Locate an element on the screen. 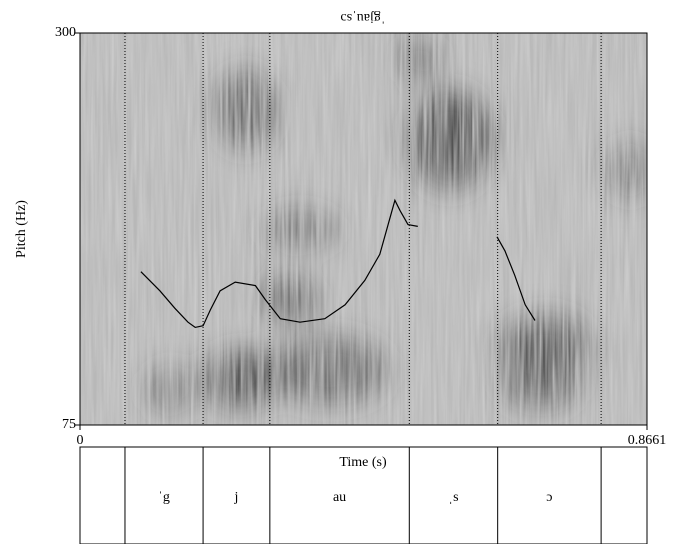  segment-label: ˈg is located at coordinates (164, 497).